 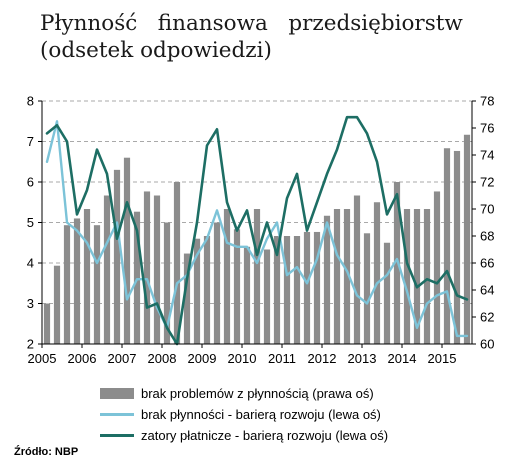 What do you see at coordinates (122, 358) in the screenshot?
I see `x-tick-label-2: 2007` at bounding box center [122, 358].